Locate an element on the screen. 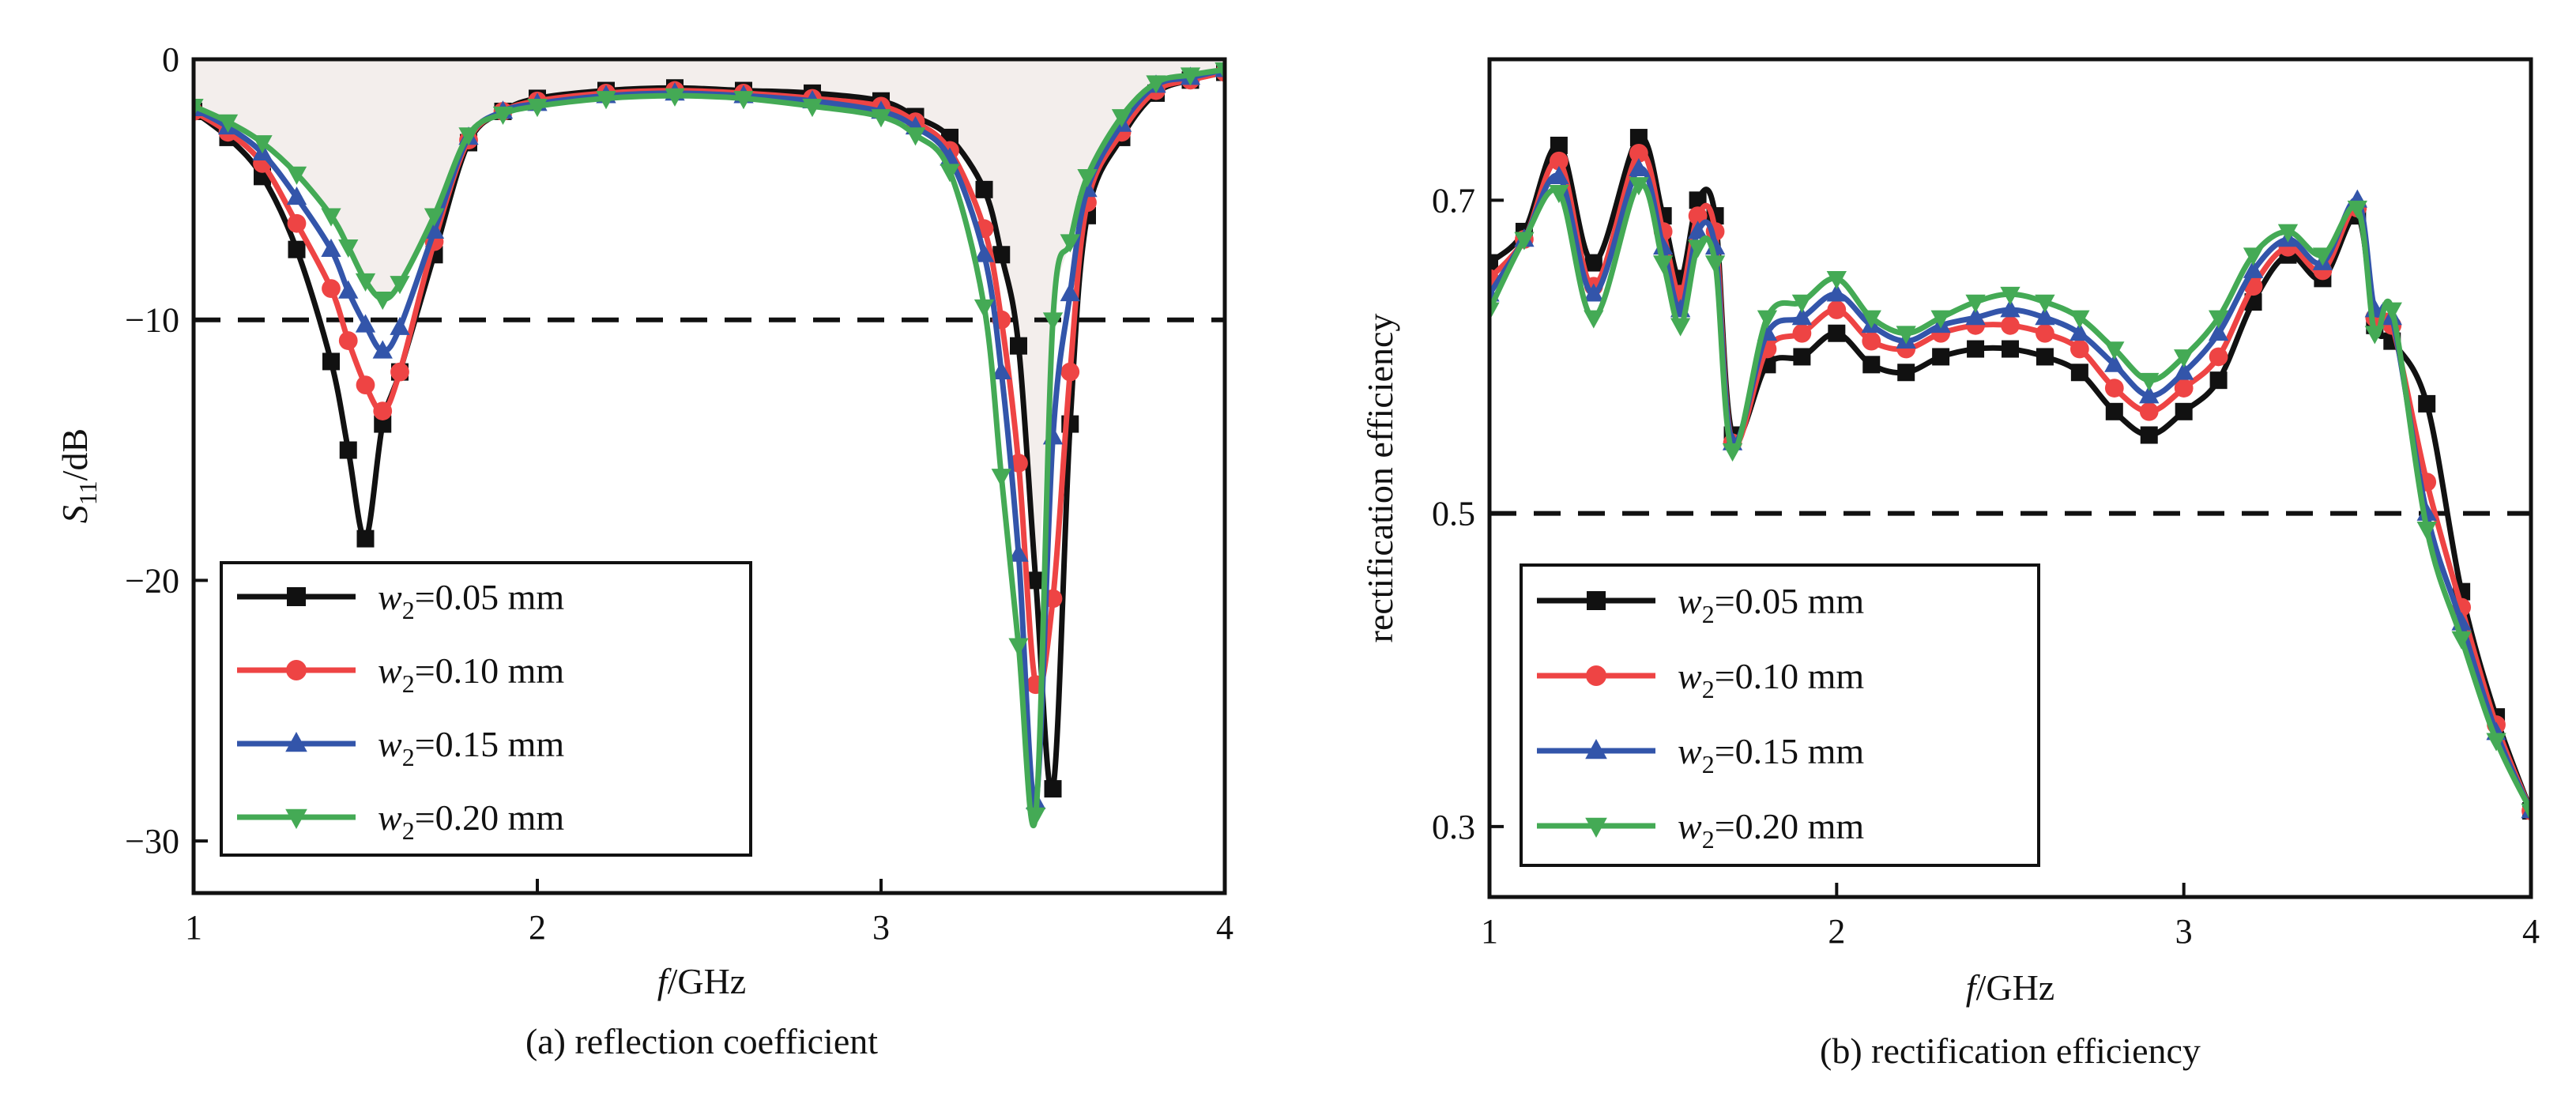  legend-label: w2=0.15 mm is located at coordinates (1771, 754).